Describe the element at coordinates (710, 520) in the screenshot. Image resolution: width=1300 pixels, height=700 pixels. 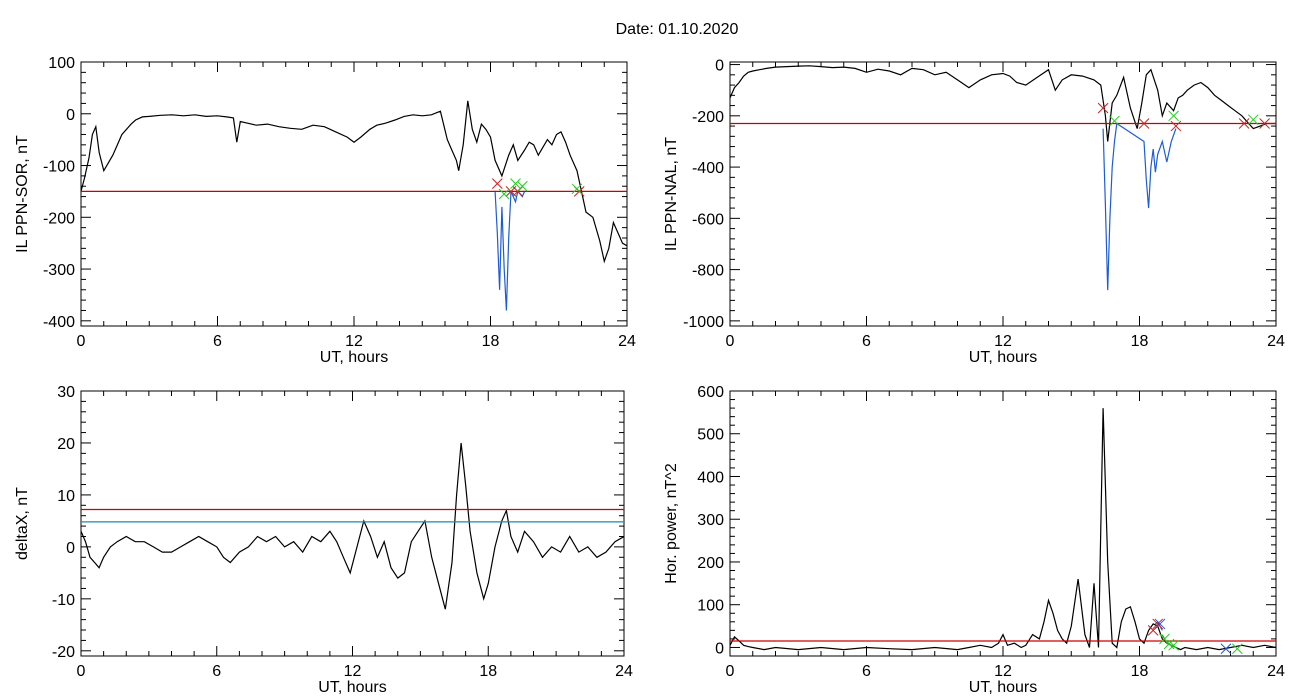
I see `y-tick-label: 300` at that location.